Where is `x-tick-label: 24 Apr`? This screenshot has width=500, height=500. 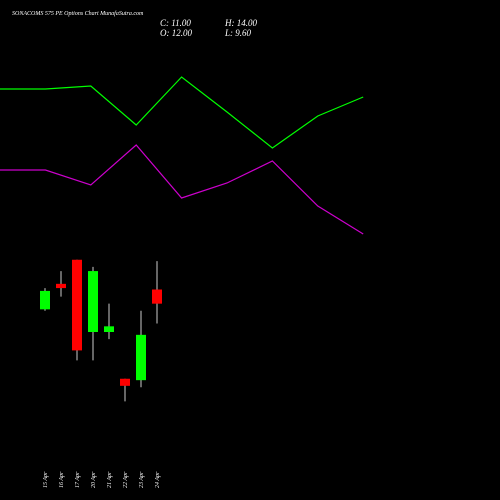
x-tick-label: 24 Apr is located at coordinates (157, 479).